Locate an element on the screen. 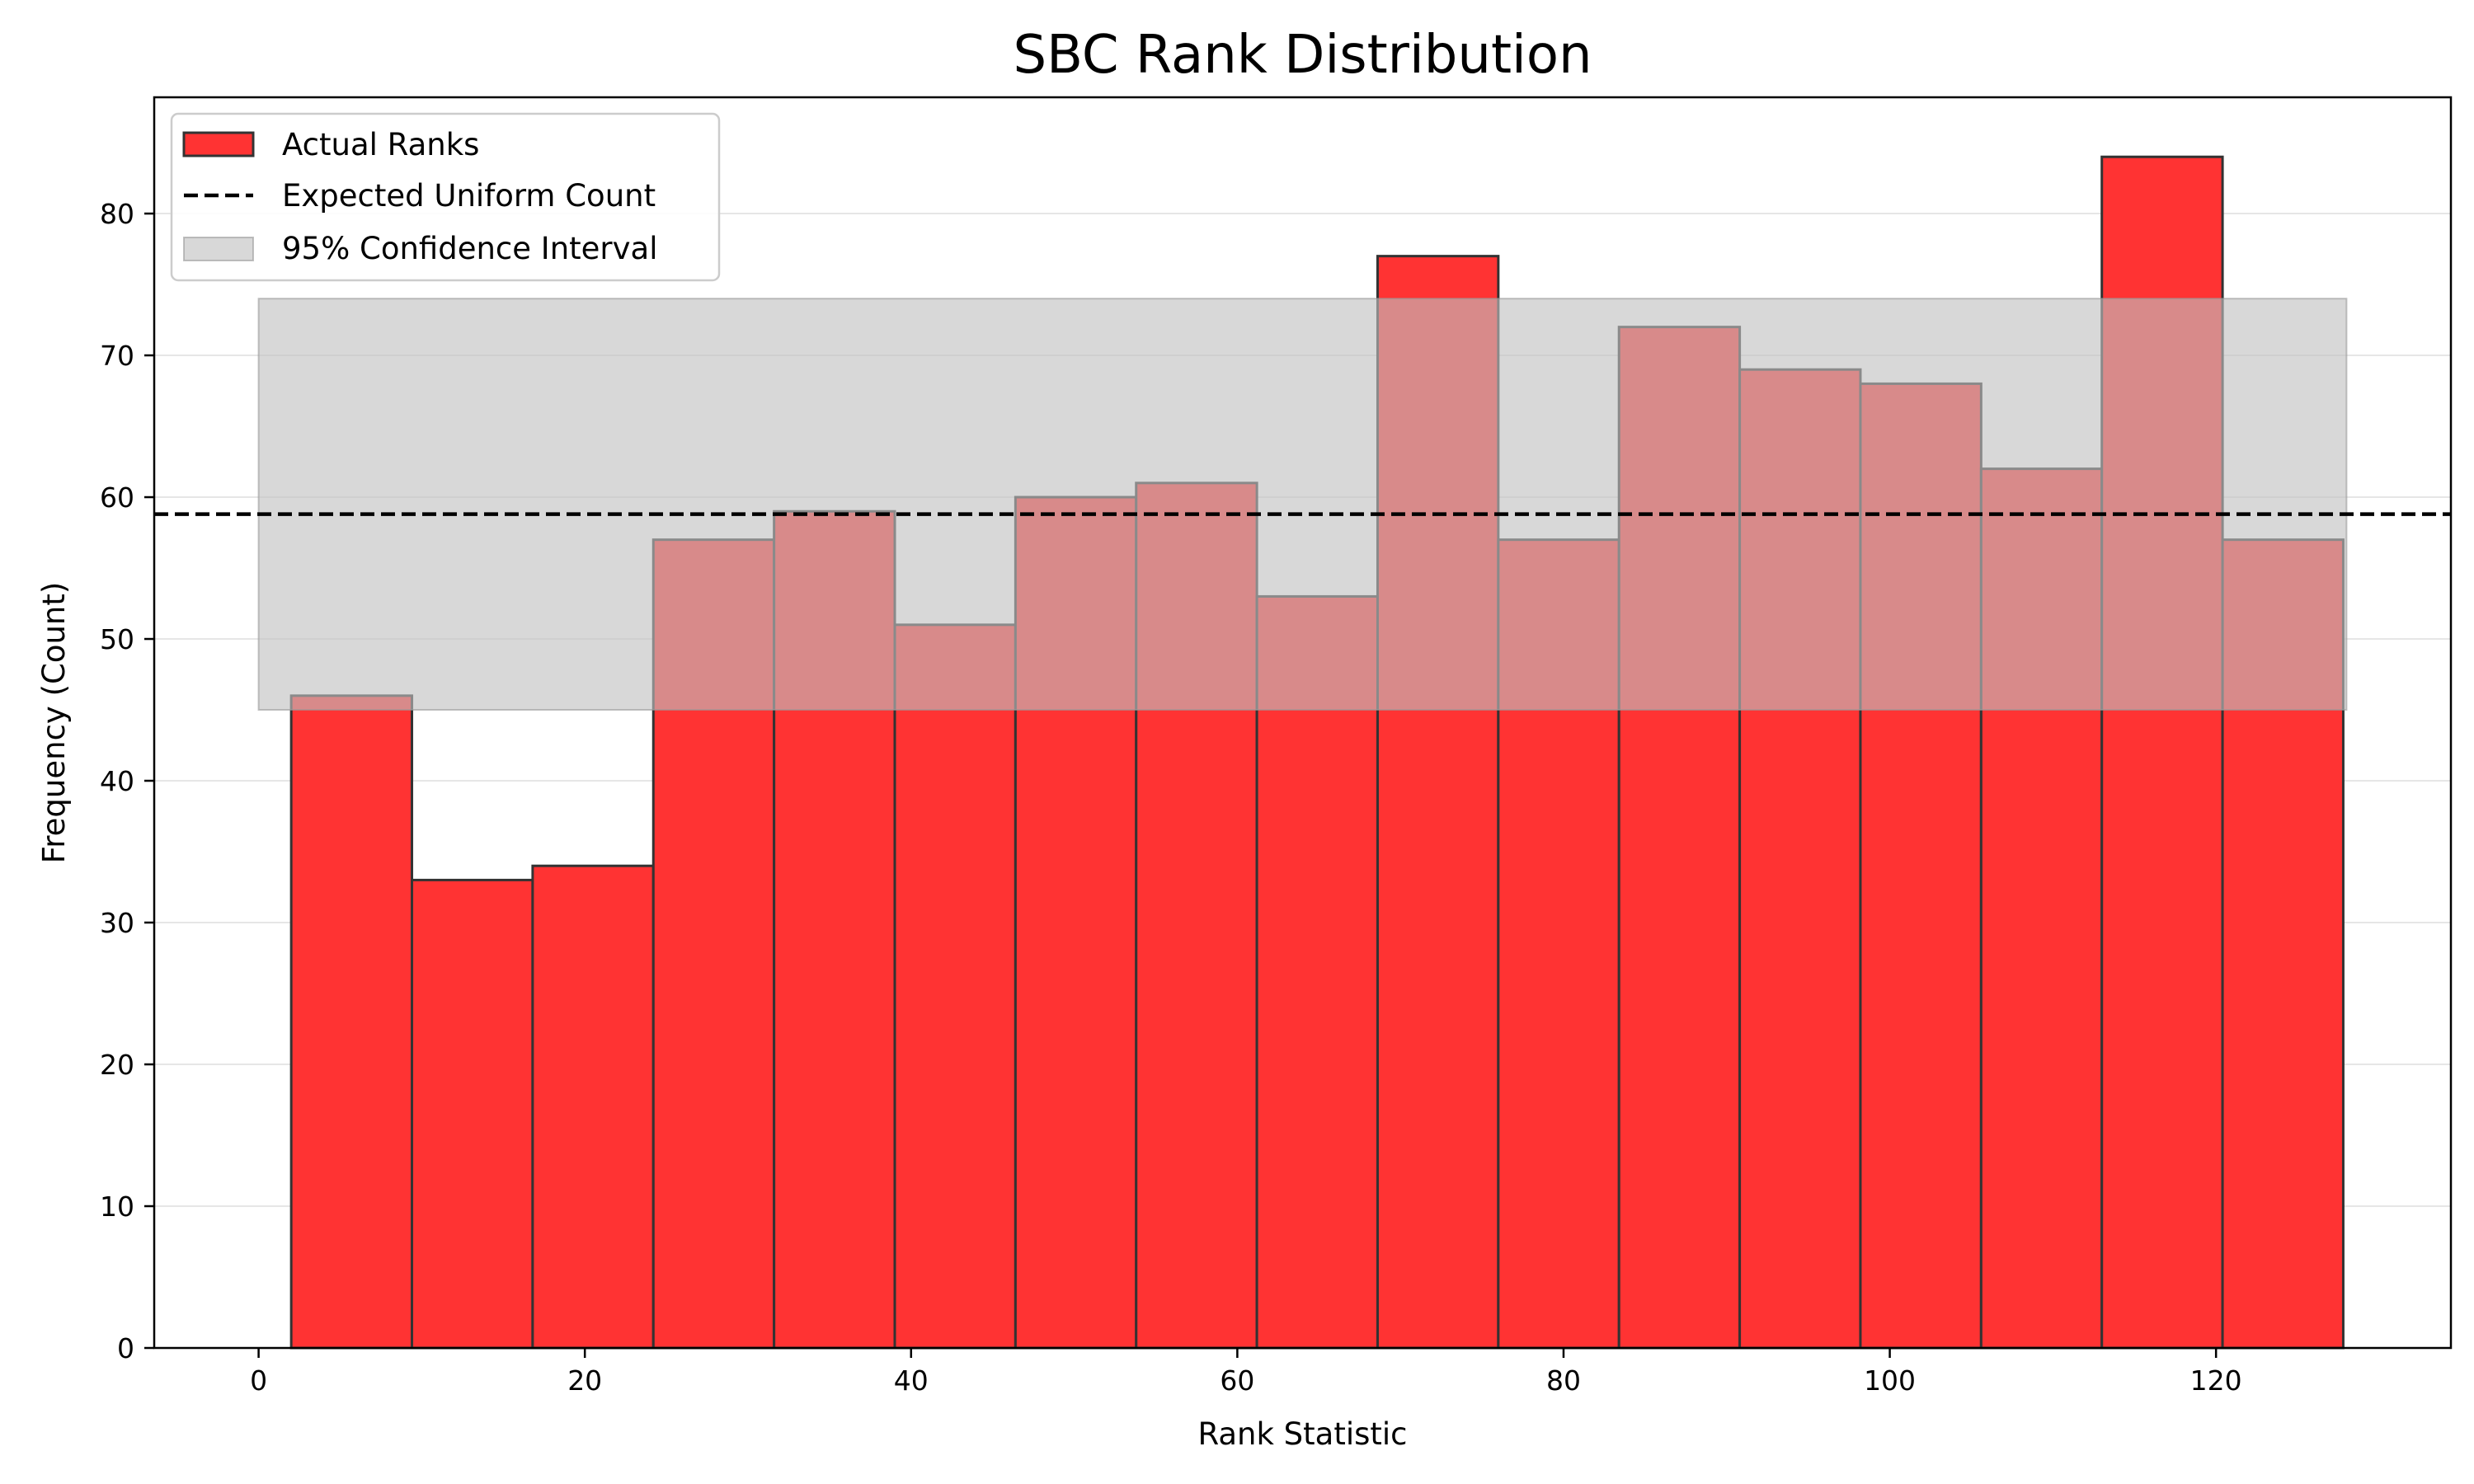 The image size is (2474, 1484). legend-swatch-actual-ranks is located at coordinates (218, 144).